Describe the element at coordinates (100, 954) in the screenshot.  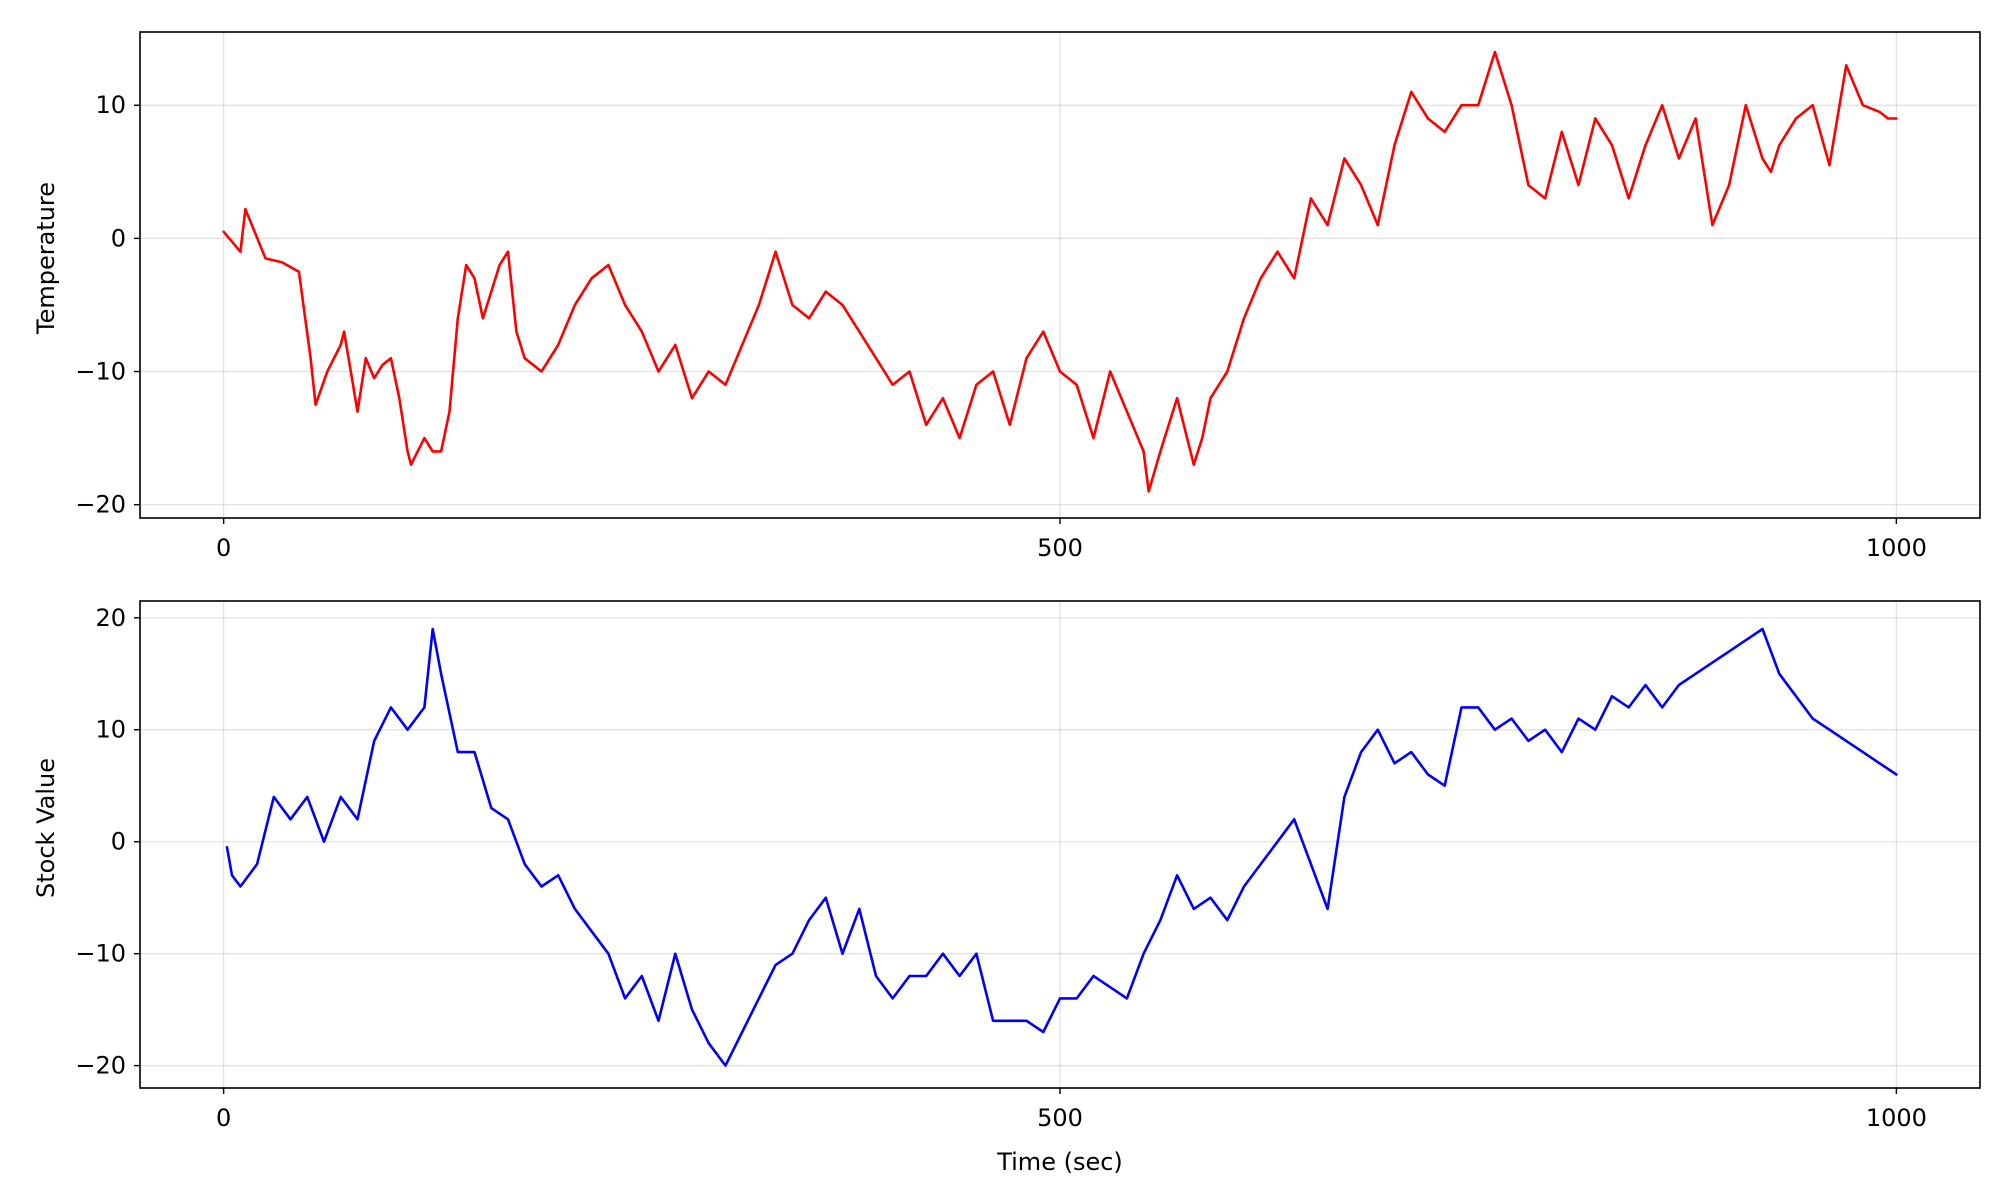
I see `stock-y-tick-label: −10` at that location.